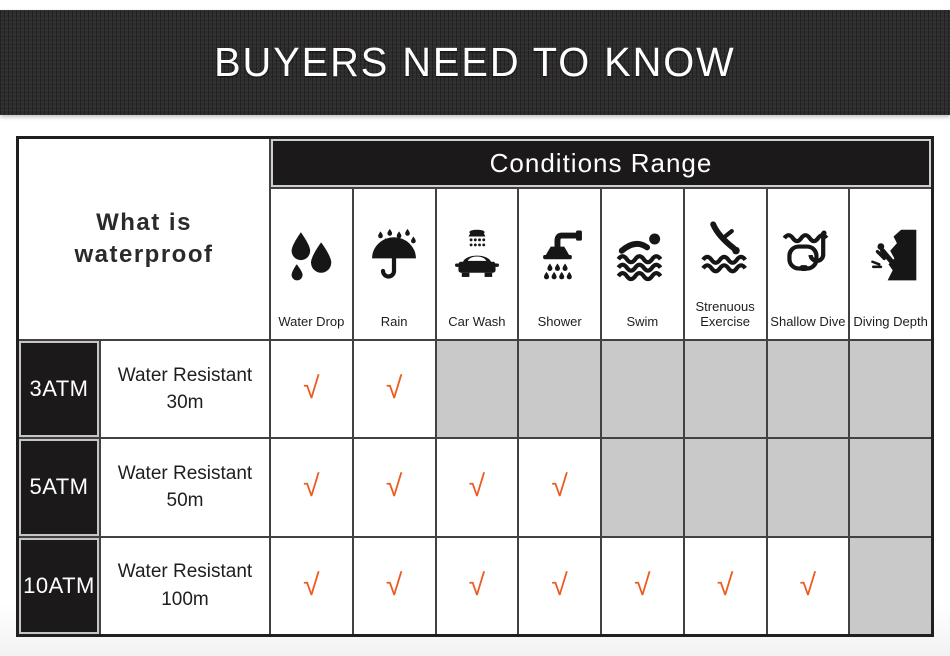 The width and height of the screenshot is (950, 656). I want to click on corner-header-line1: What is, so click(144, 222).